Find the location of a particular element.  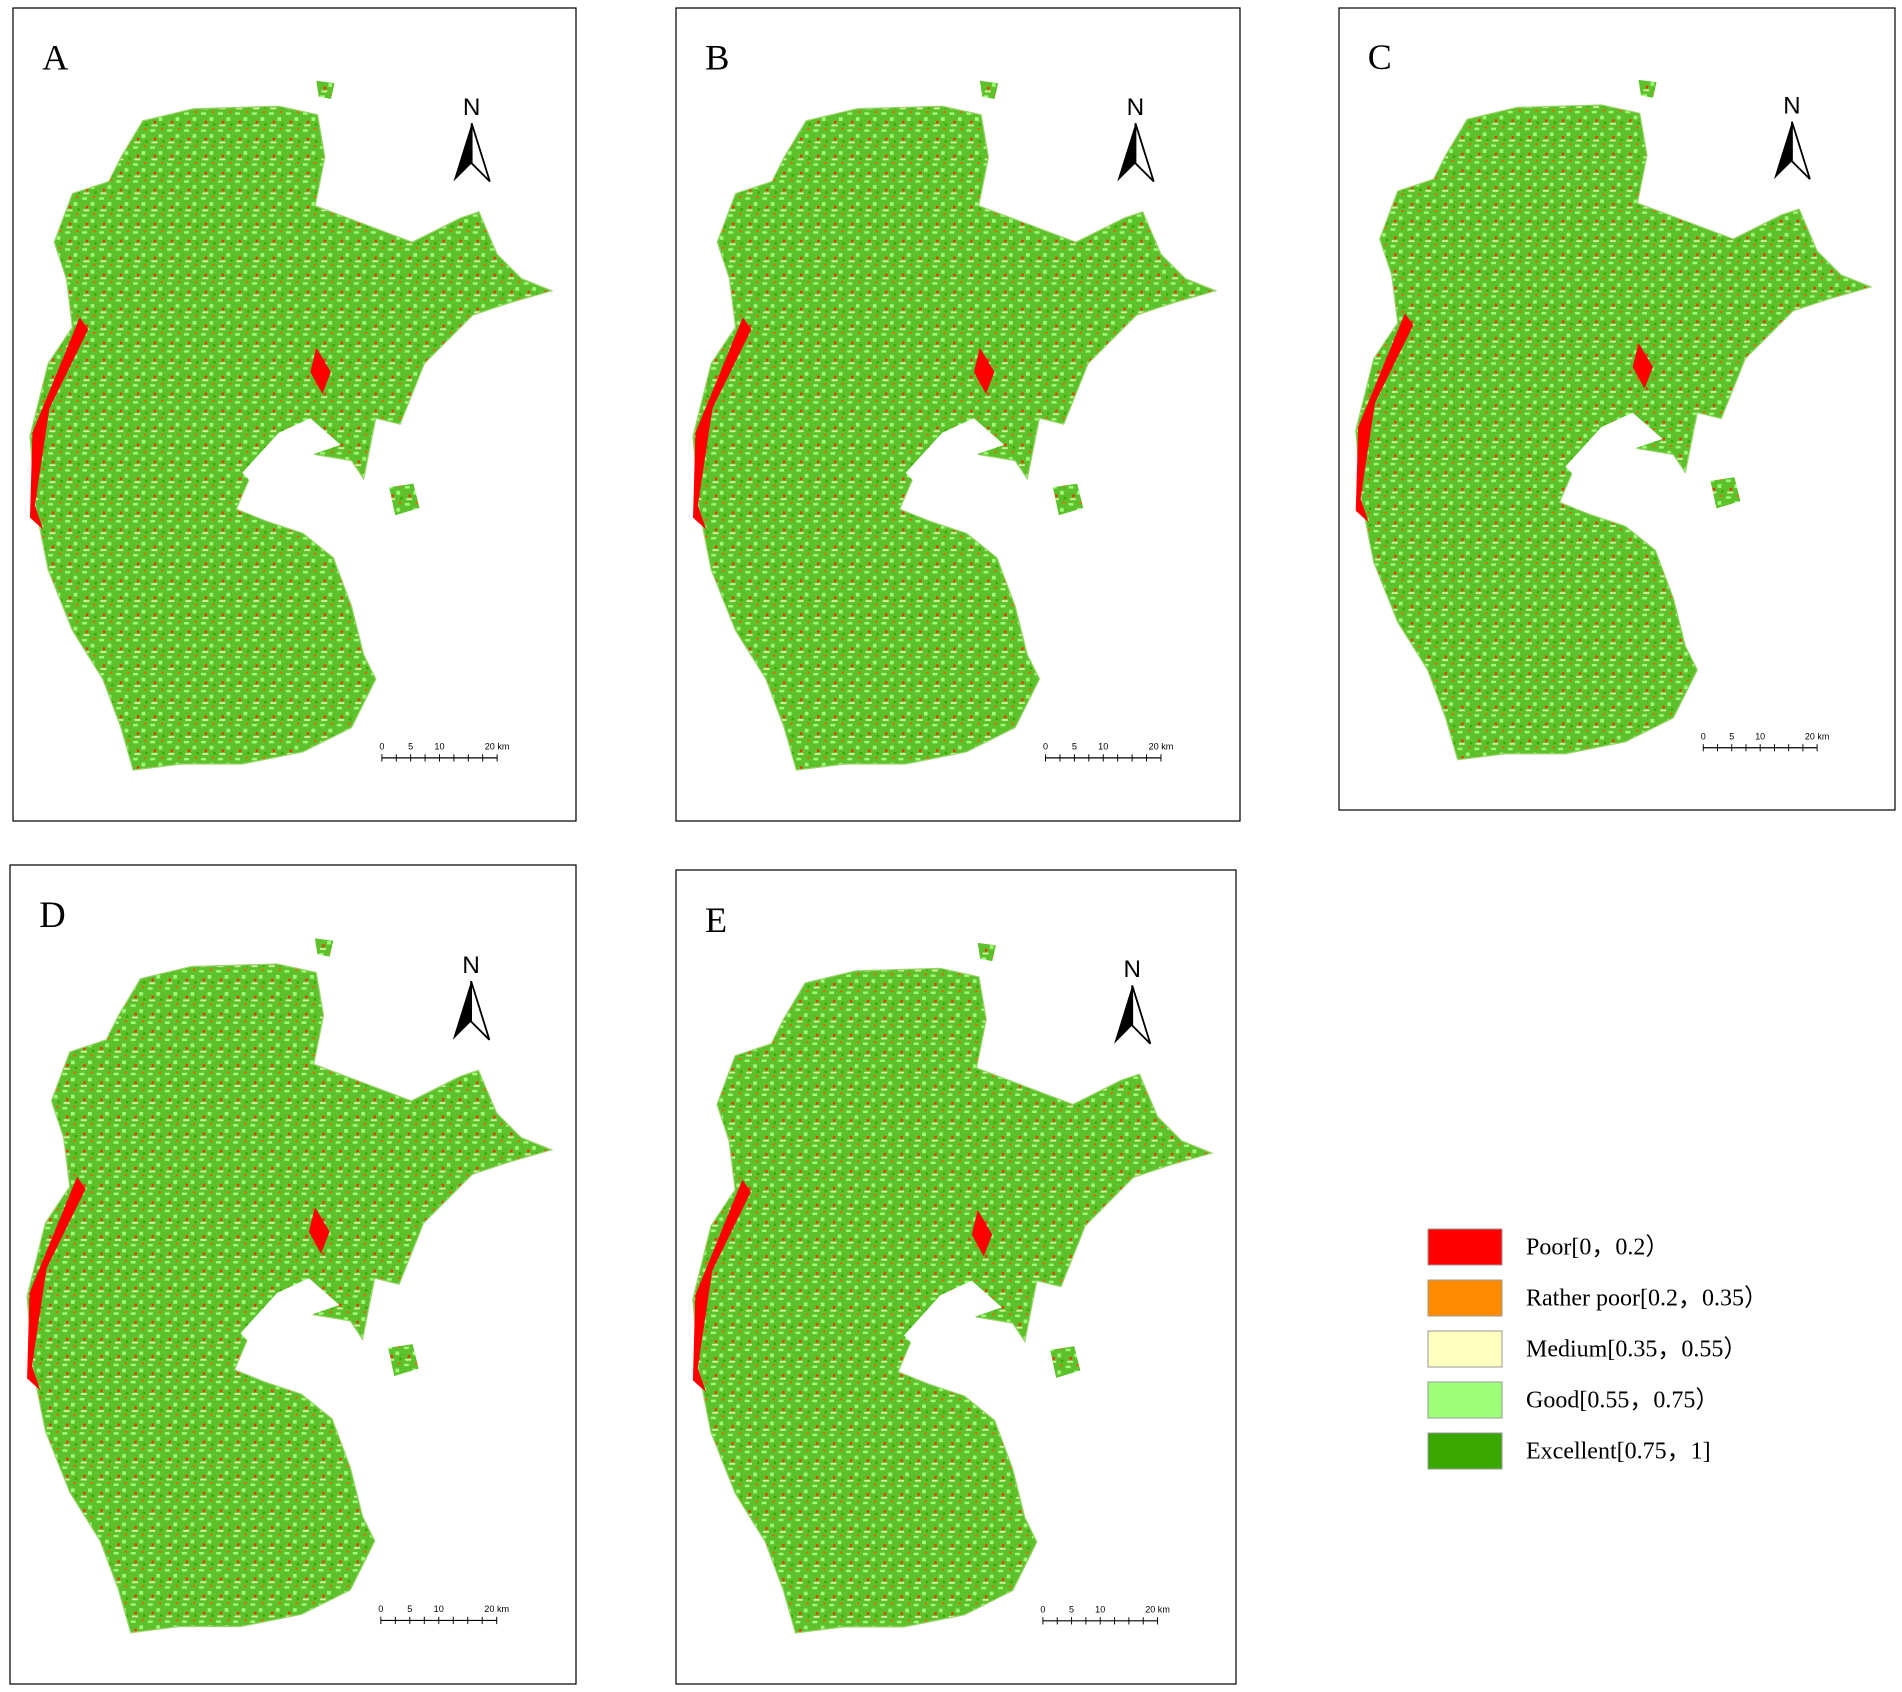

legend-label: Medium[0.35，0.55） is located at coordinates (1636, 1350).